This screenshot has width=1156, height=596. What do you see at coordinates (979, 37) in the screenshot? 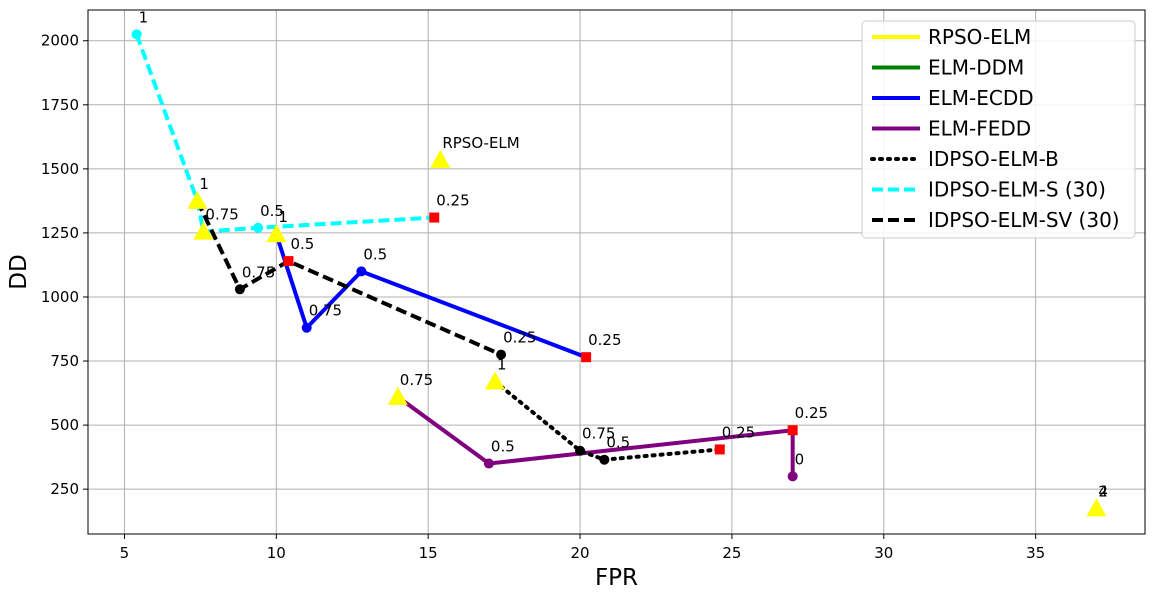
I see `legend-entry: RPSO-ELM` at bounding box center [979, 37].